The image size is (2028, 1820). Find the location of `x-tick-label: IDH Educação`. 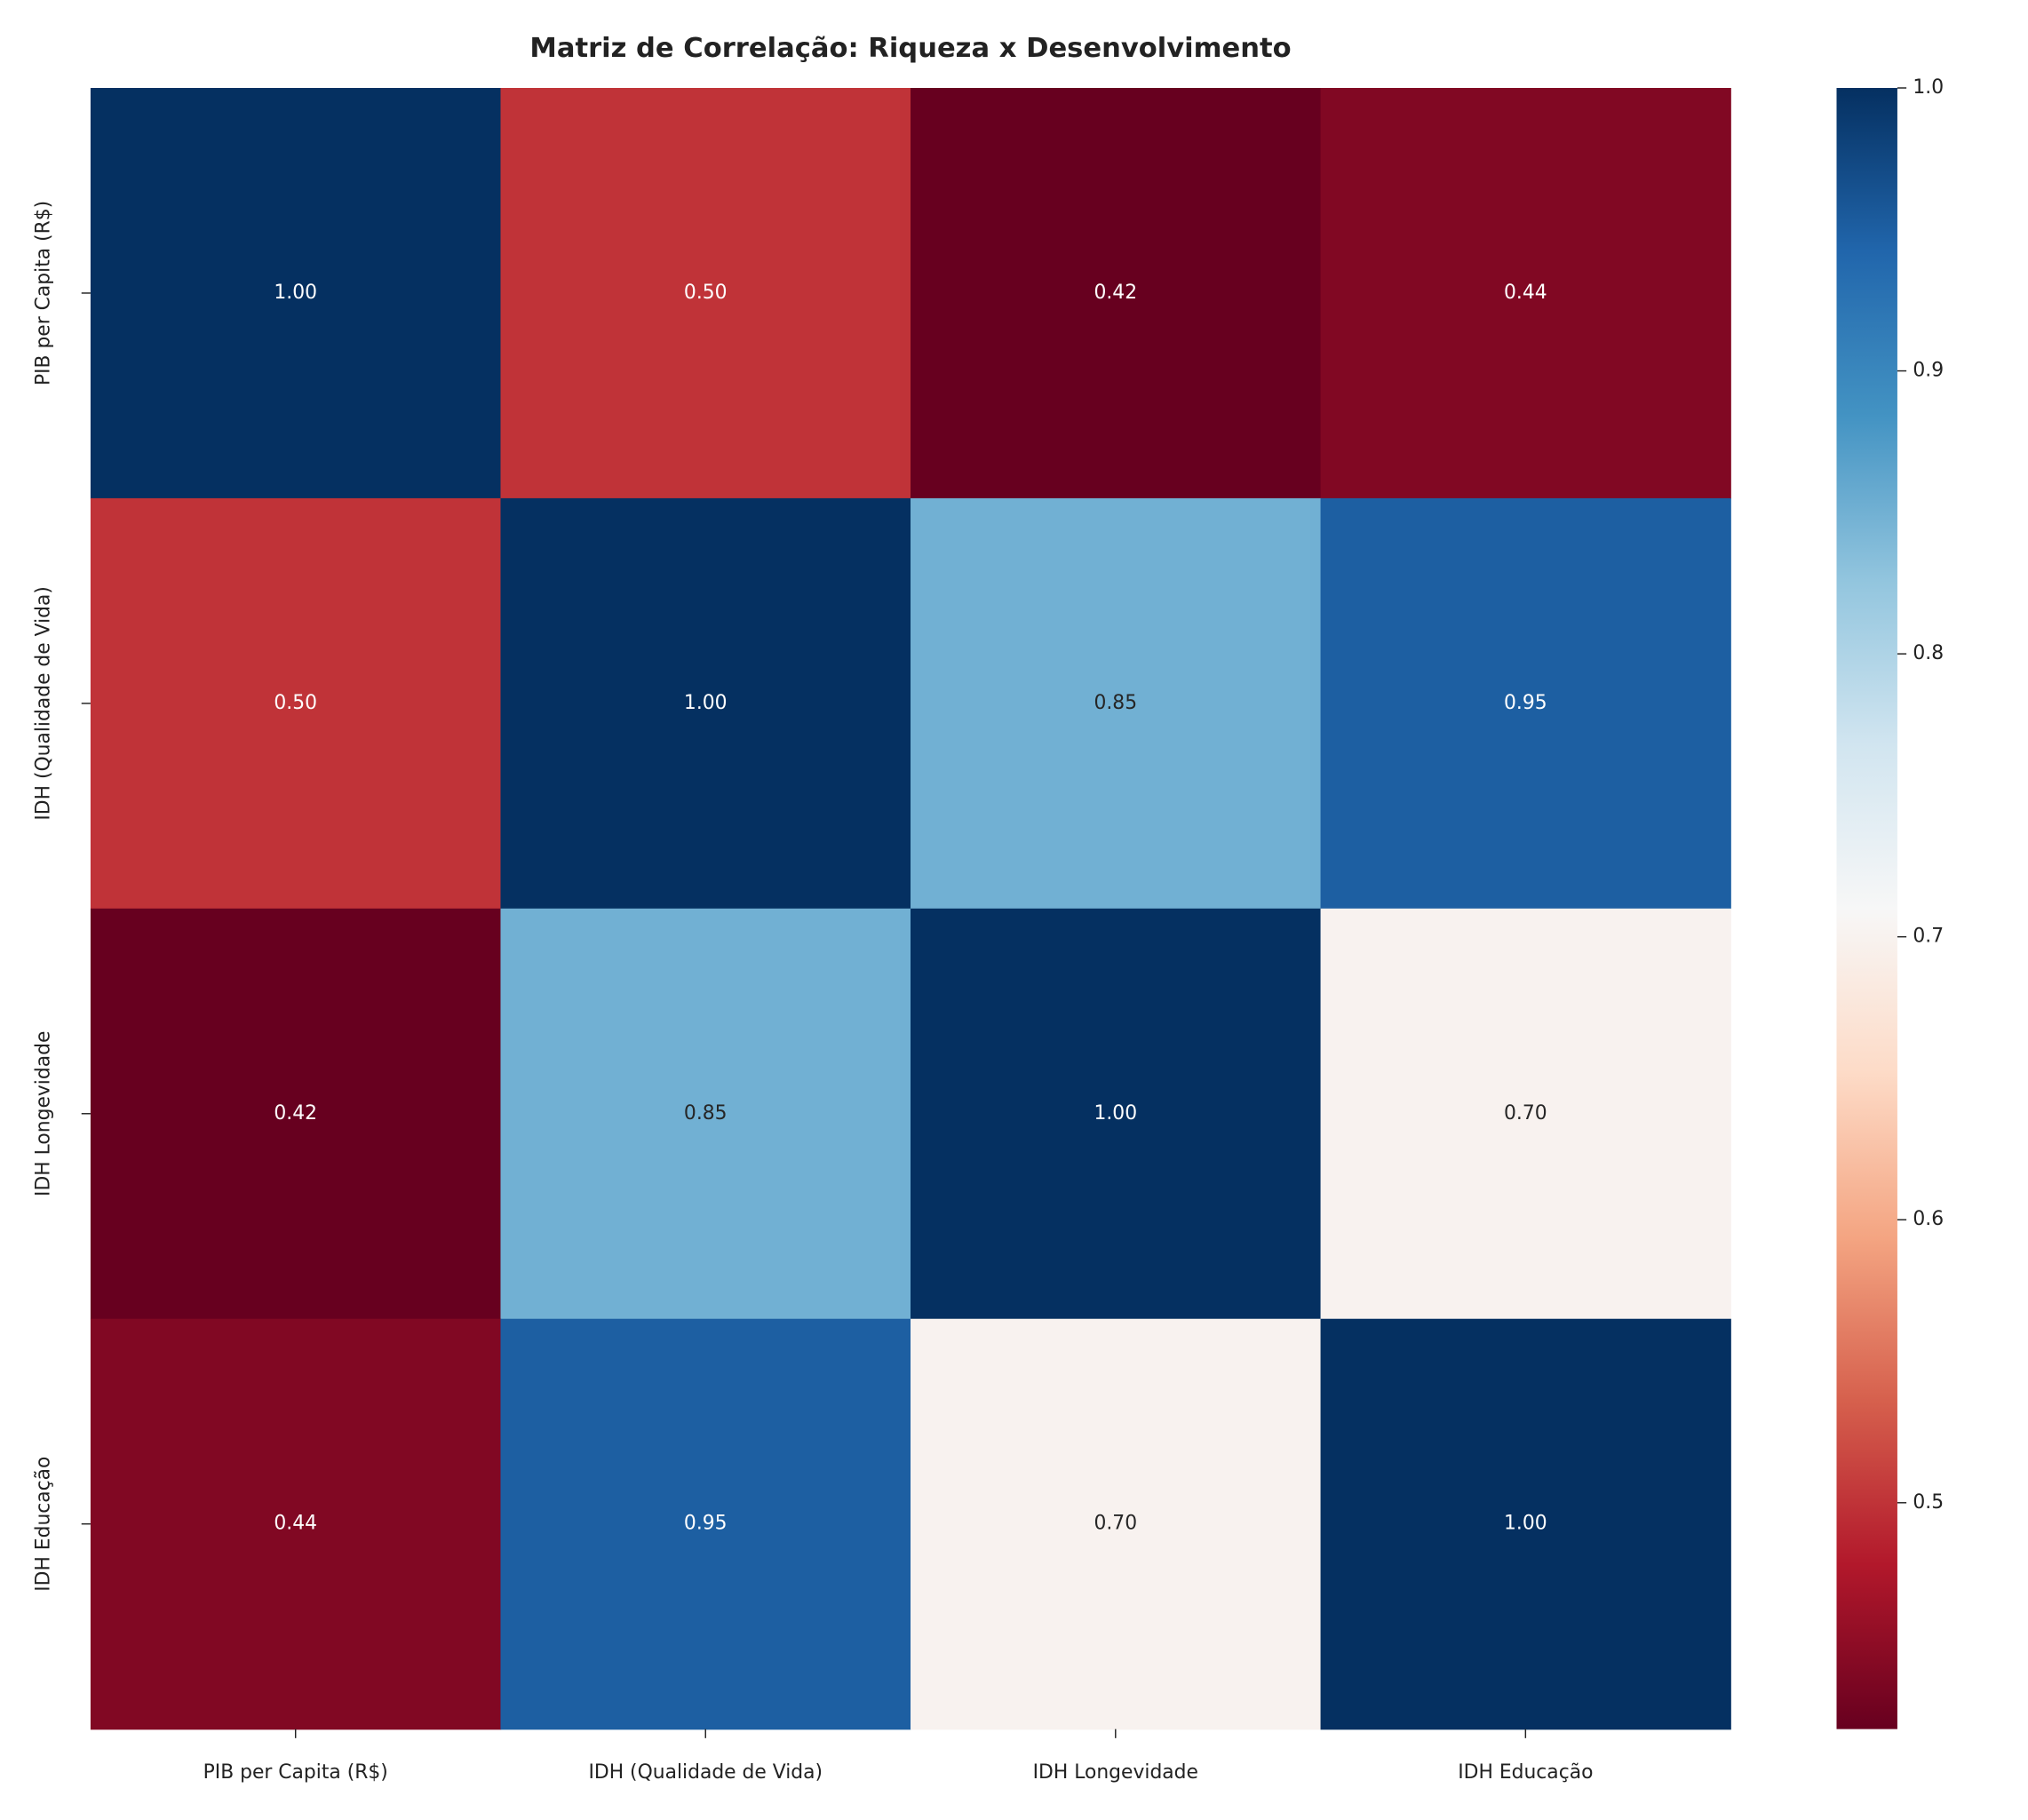

x-tick-label: IDH Educação is located at coordinates (1525, 1772).